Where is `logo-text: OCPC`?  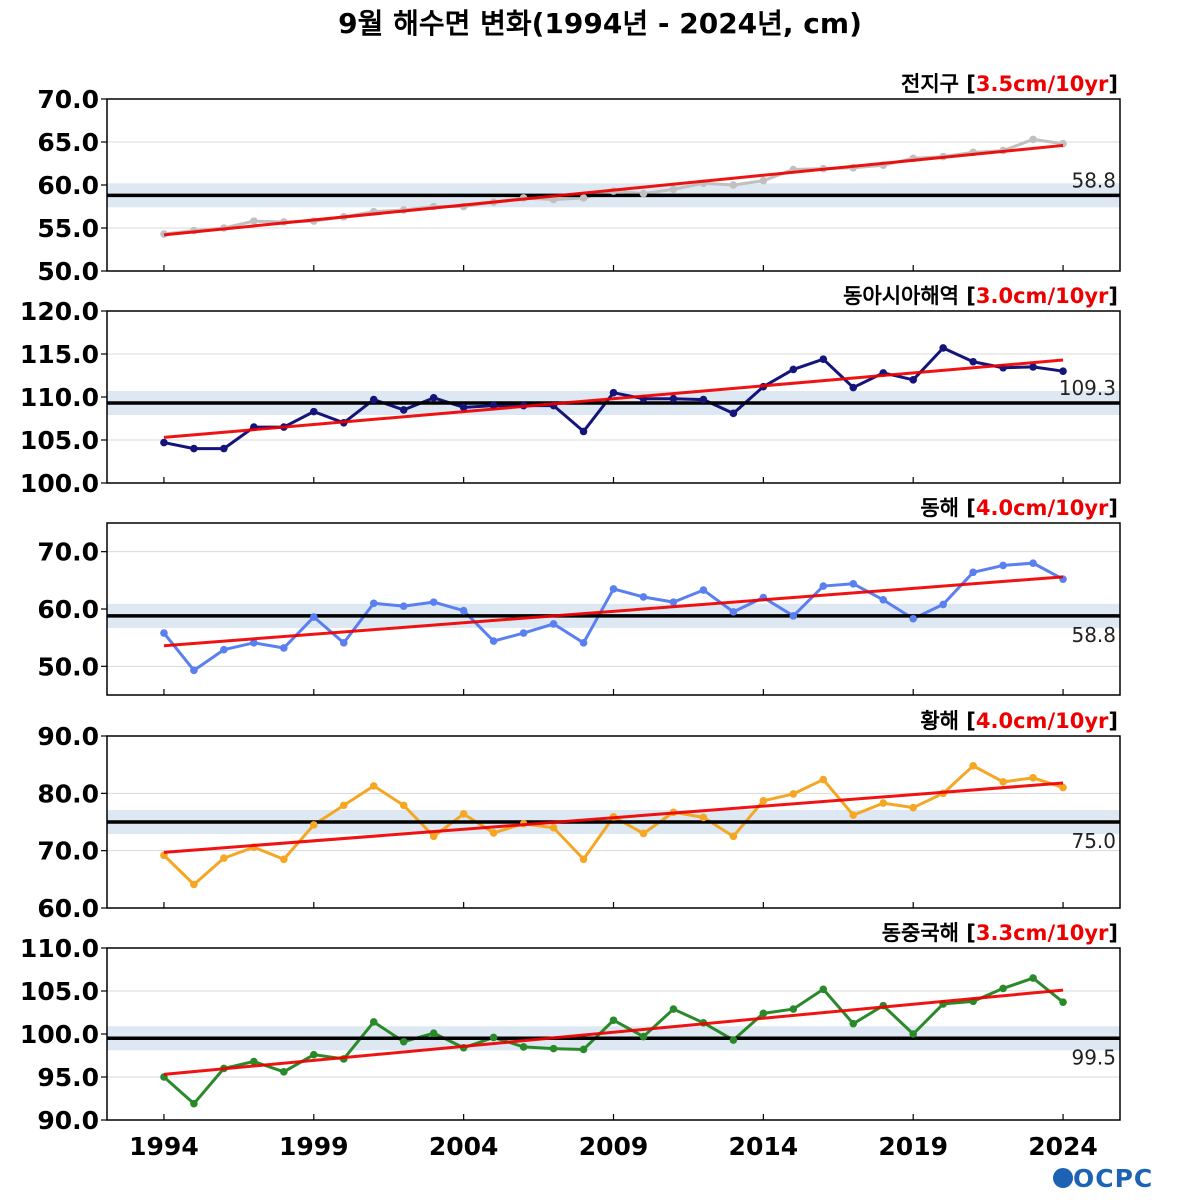
logo-text: OCPC is located at coordinates (1113, 1178).